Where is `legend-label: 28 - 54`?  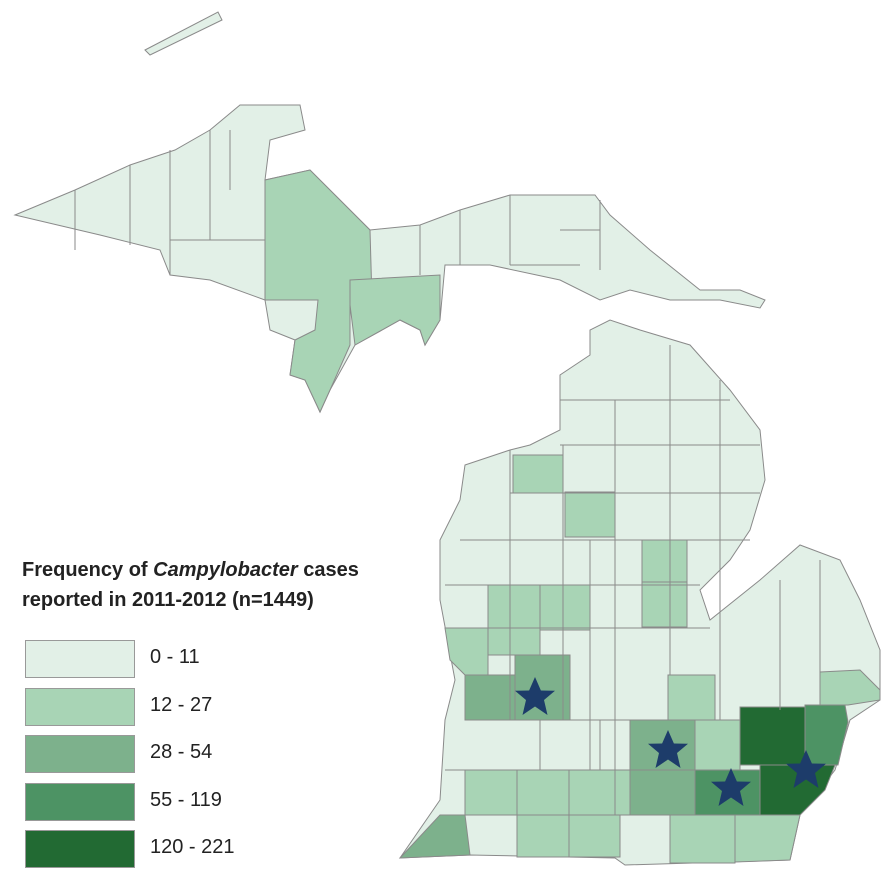 legend-label: 28 - 54 is located at coordinates (181, 752).